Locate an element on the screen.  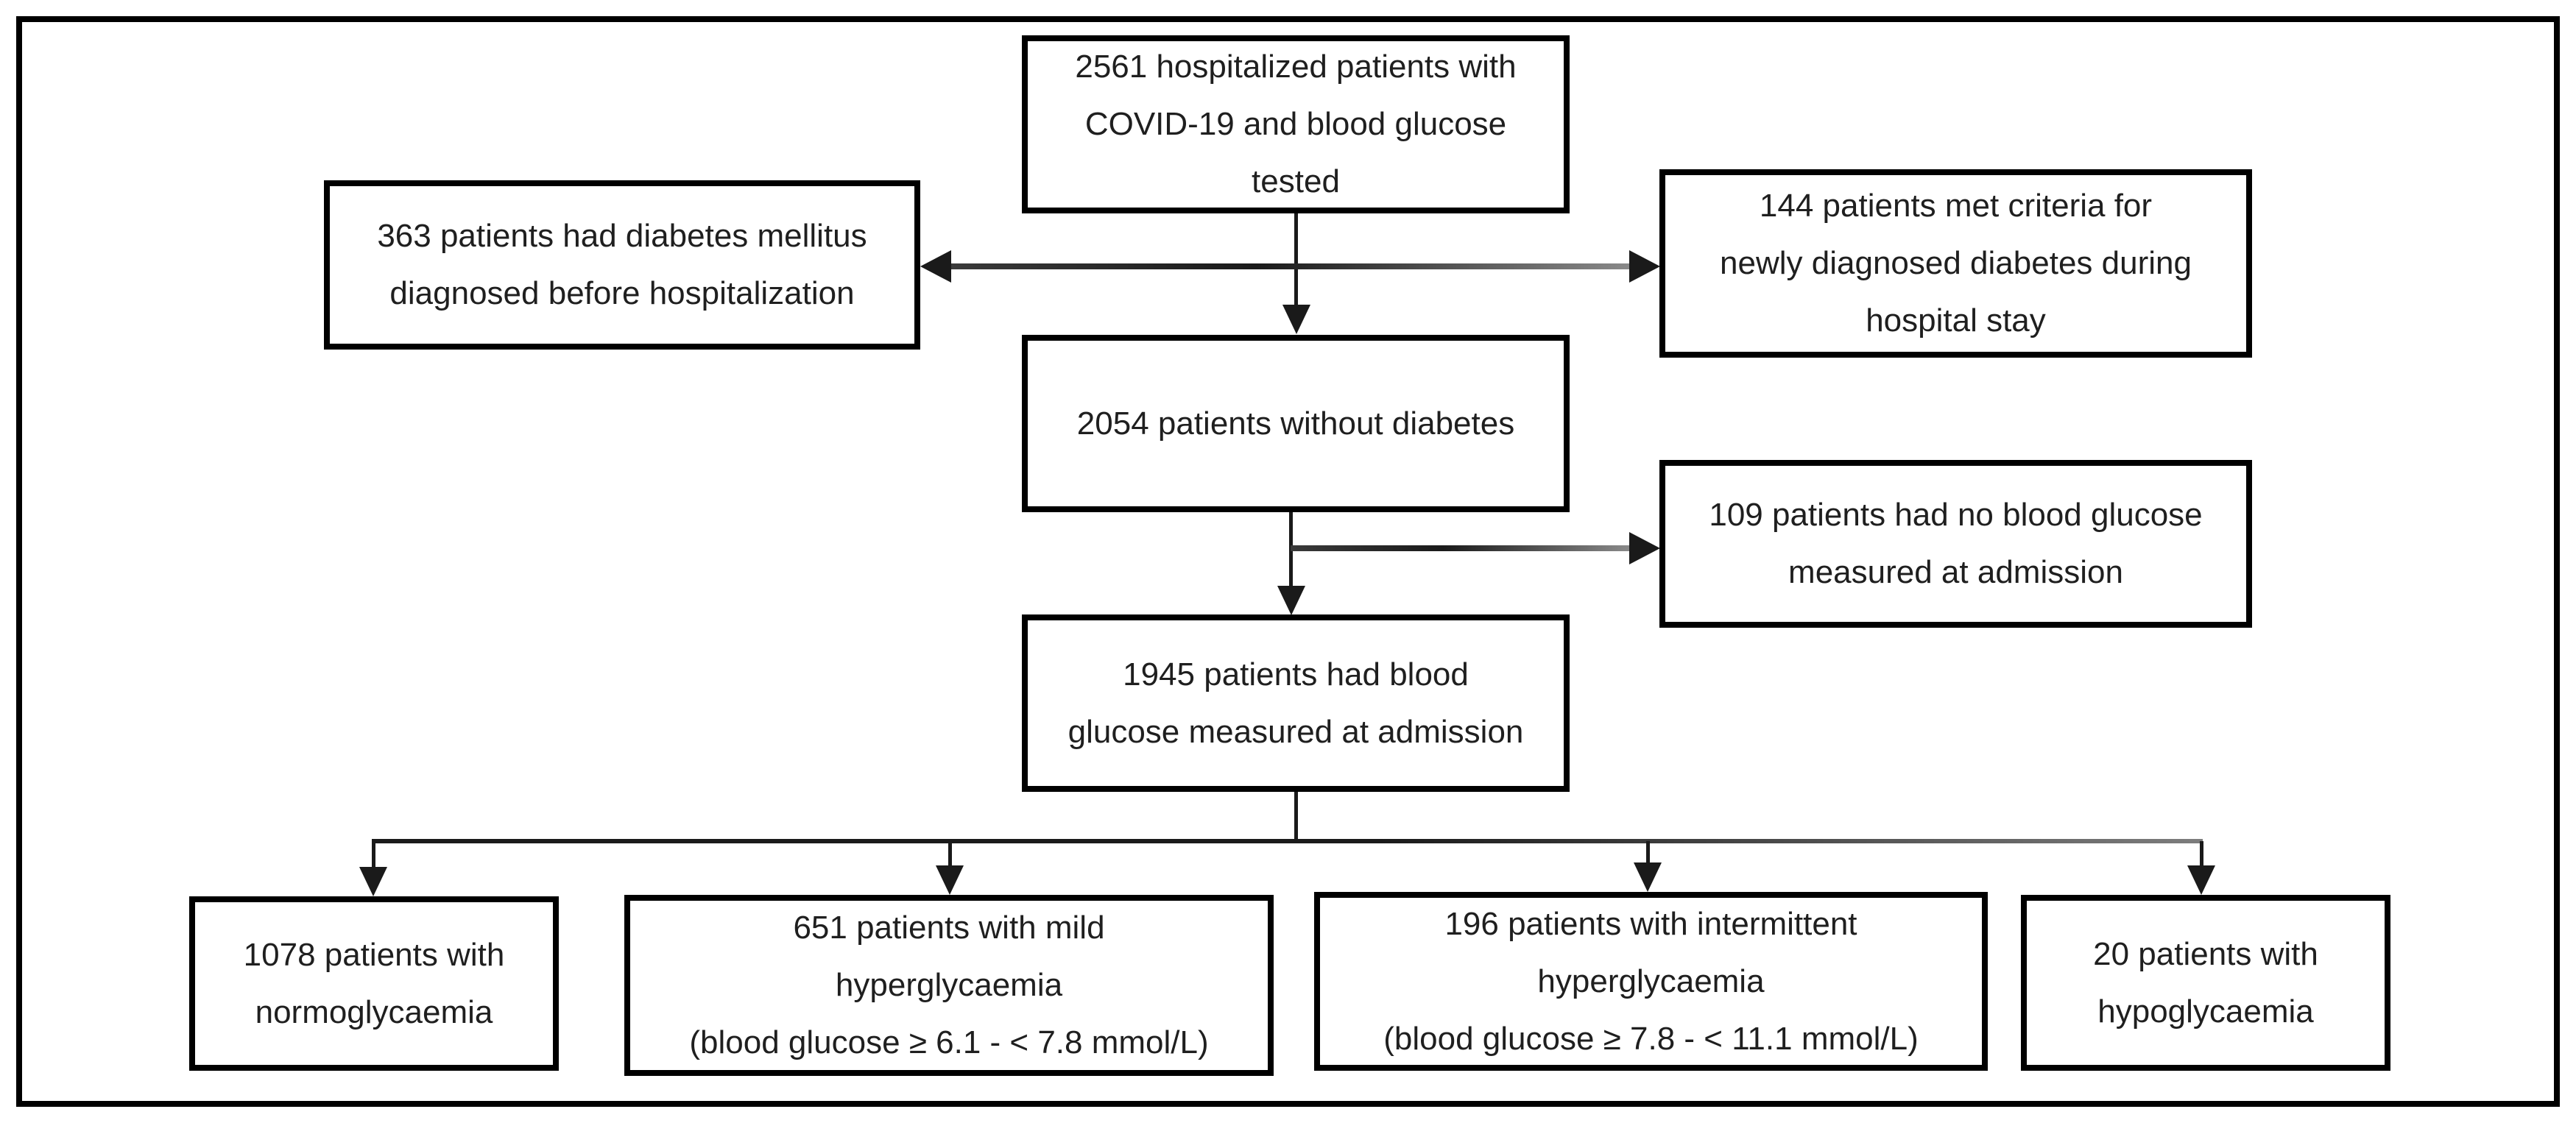
arrowhead-down-without-diabetes is located at coordinates (1296, 319).